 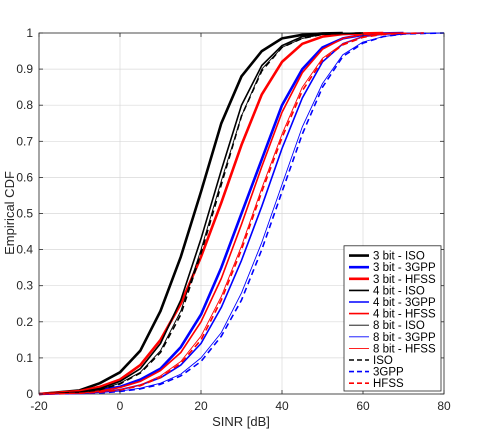 What do you see at coordinates (363, 406) in the screenshot?
I see `x-tick-label: 60` at bounding box center [363, 406].